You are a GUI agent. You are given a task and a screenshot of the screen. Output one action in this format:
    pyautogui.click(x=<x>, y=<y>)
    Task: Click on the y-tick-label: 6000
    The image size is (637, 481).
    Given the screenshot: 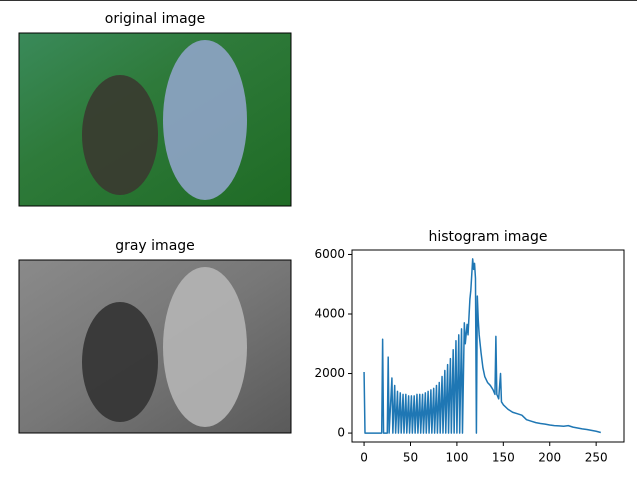 What is the action you would take?
    pyautogui.click(x=329, y=254)
    